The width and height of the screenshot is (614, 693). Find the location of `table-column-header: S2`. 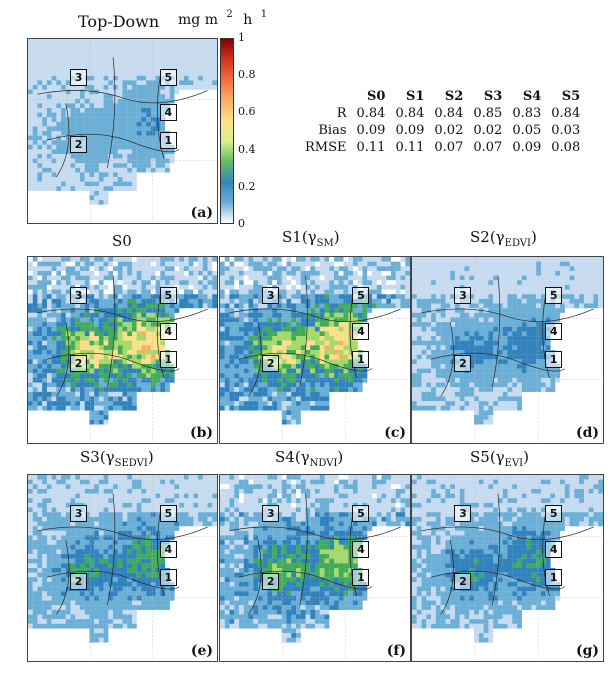

table-column-header: S2 is located at coordinates (454, 96).